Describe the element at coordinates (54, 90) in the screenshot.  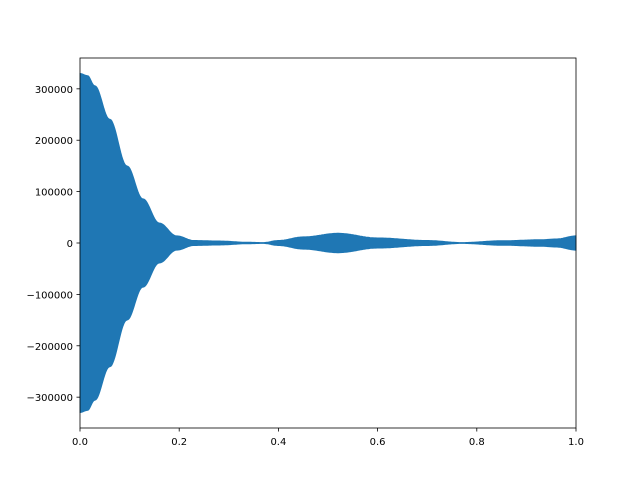
I see `y-tick-label: 300000` at that location.